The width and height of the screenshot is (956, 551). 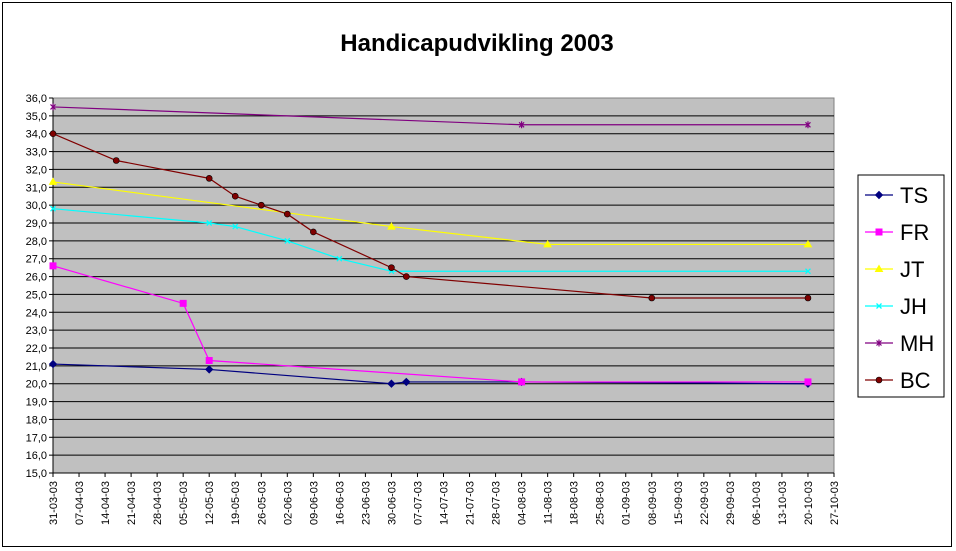 What do you see at coordinates (36, 117) in the screenshot?
I see `y-tick-label: 35,0` at bounding box center [36, 117].